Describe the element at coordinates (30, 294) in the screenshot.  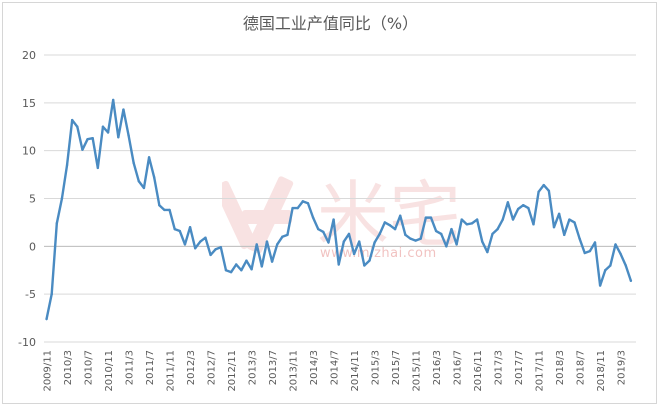
I see `y-tick-label: -5` at that location.